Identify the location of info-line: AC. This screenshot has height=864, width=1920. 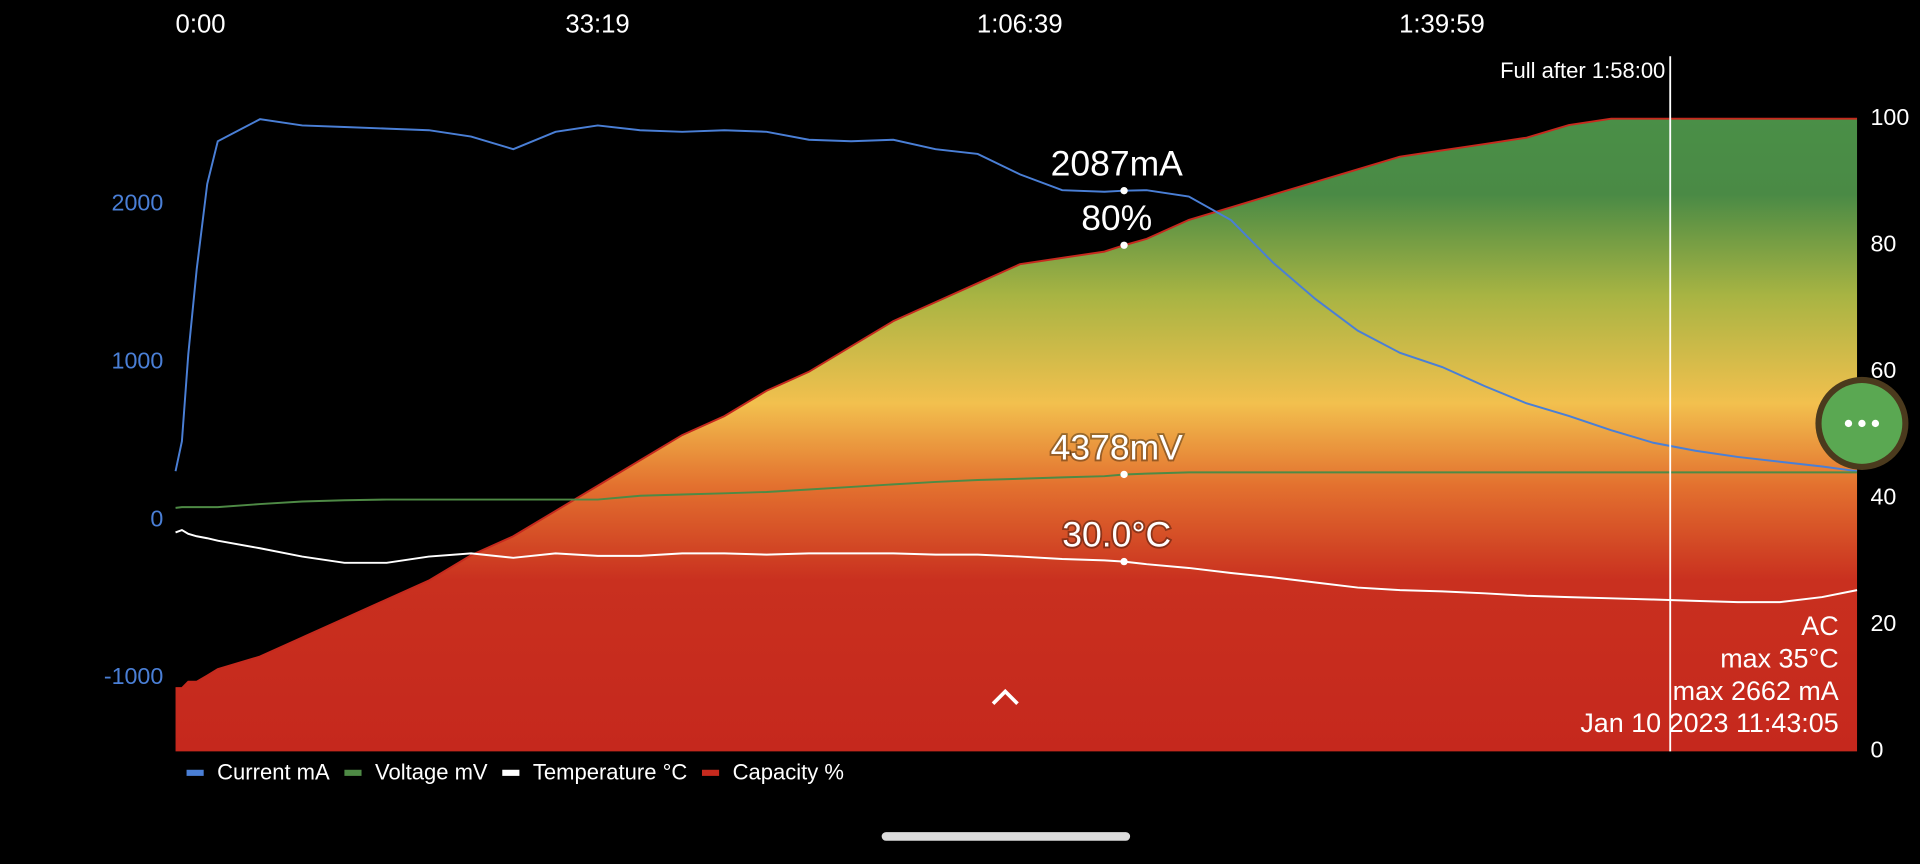
(1819, 626).